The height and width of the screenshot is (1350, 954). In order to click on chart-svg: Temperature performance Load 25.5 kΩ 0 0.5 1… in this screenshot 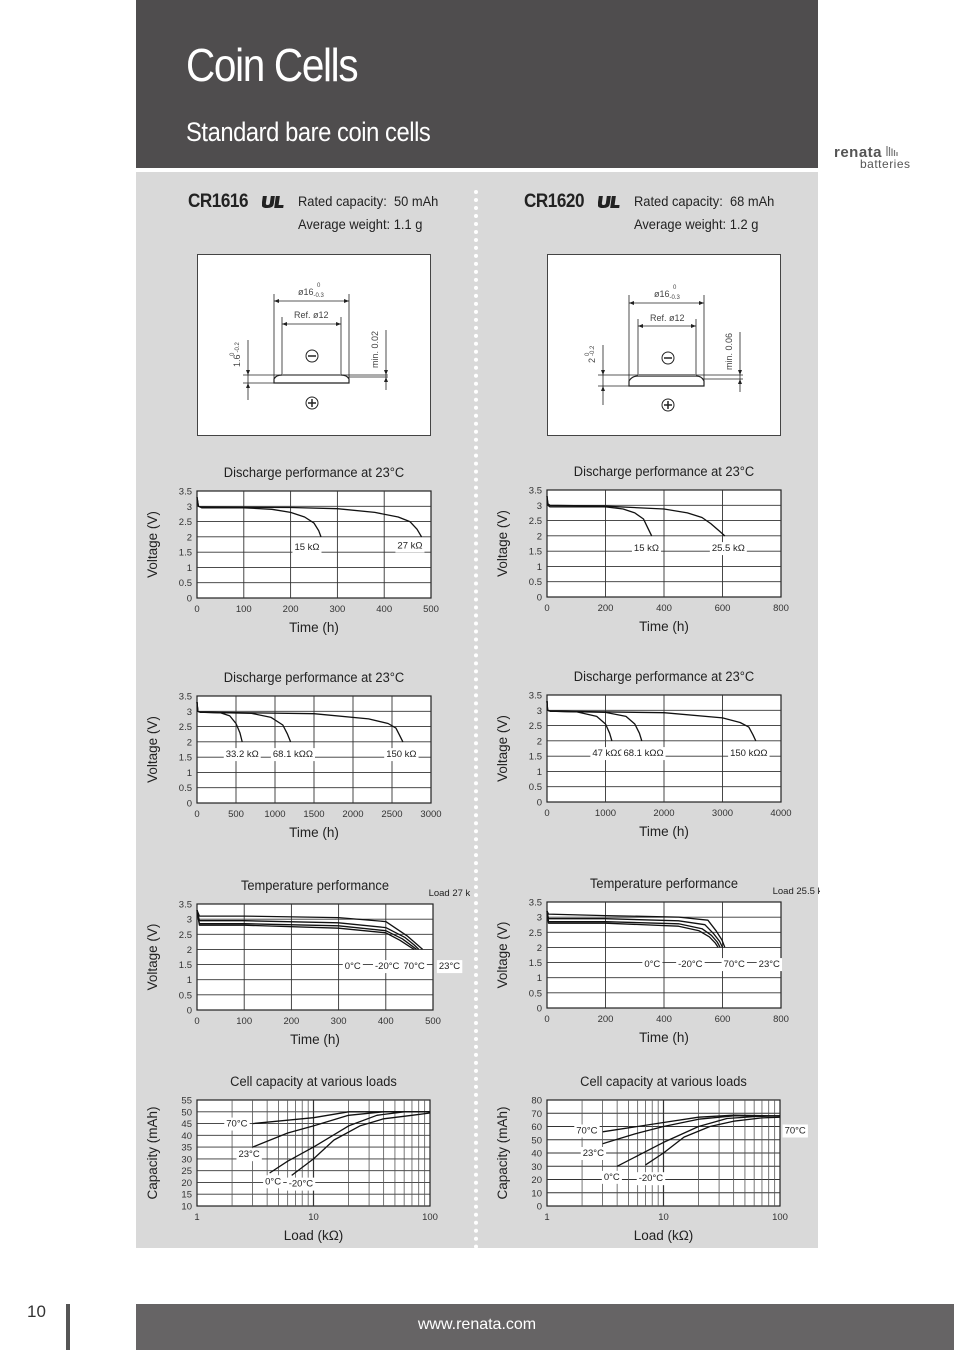, I will do `click(662, 960)`.